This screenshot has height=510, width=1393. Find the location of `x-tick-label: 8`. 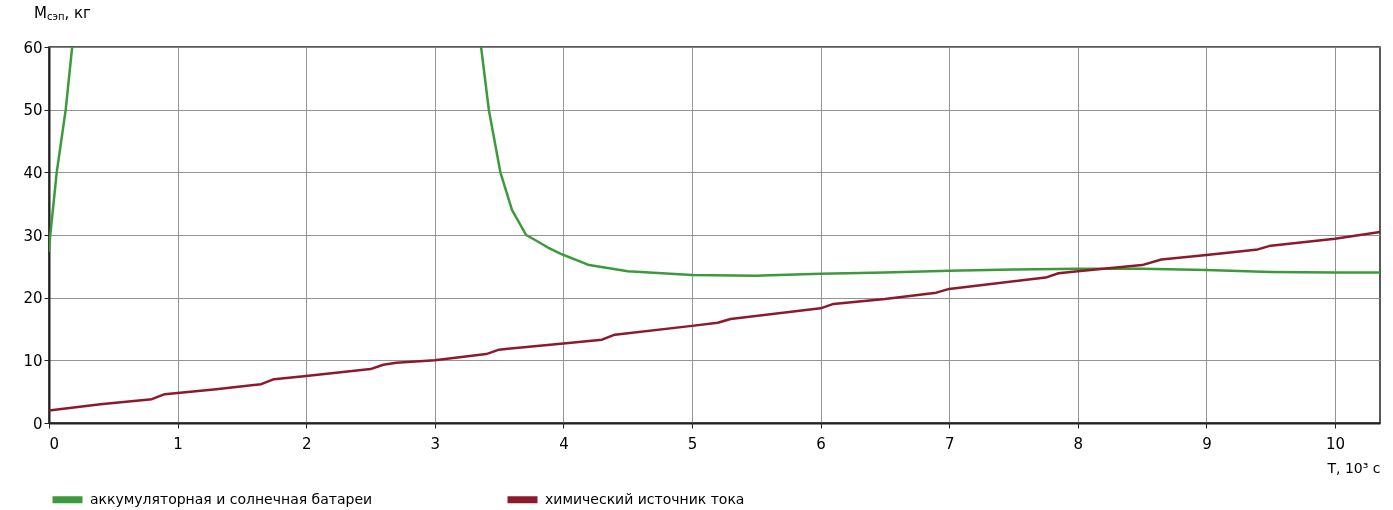

x-tick-label: 8 is located at coordinates (1078, 443).